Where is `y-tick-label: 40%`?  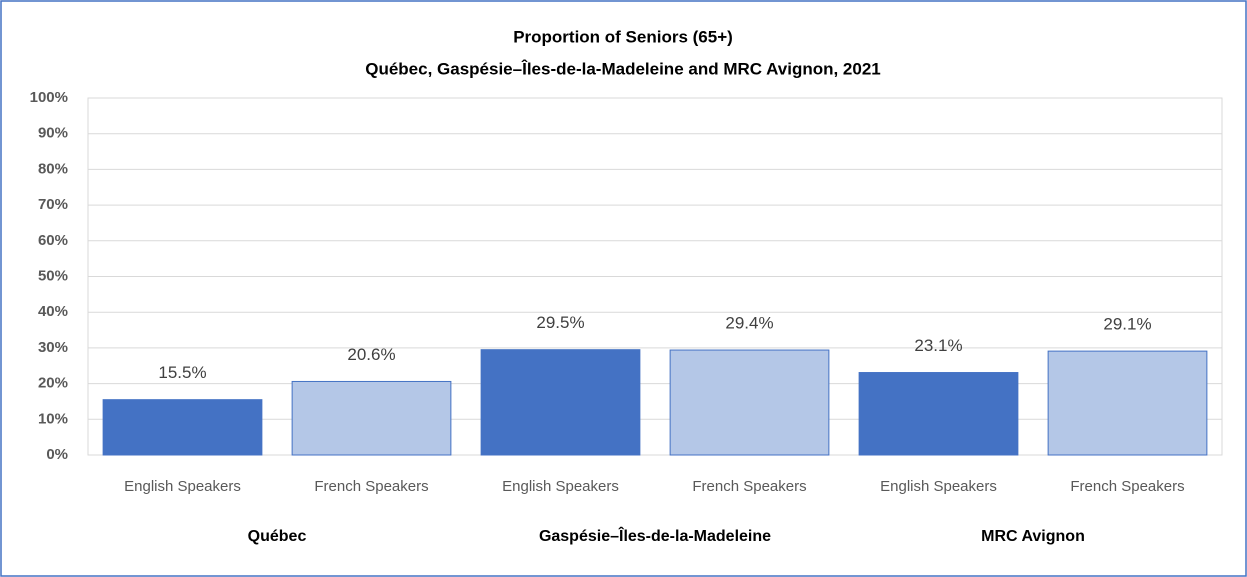
y-tick-label: 40% is located at coordinates (53, 311).